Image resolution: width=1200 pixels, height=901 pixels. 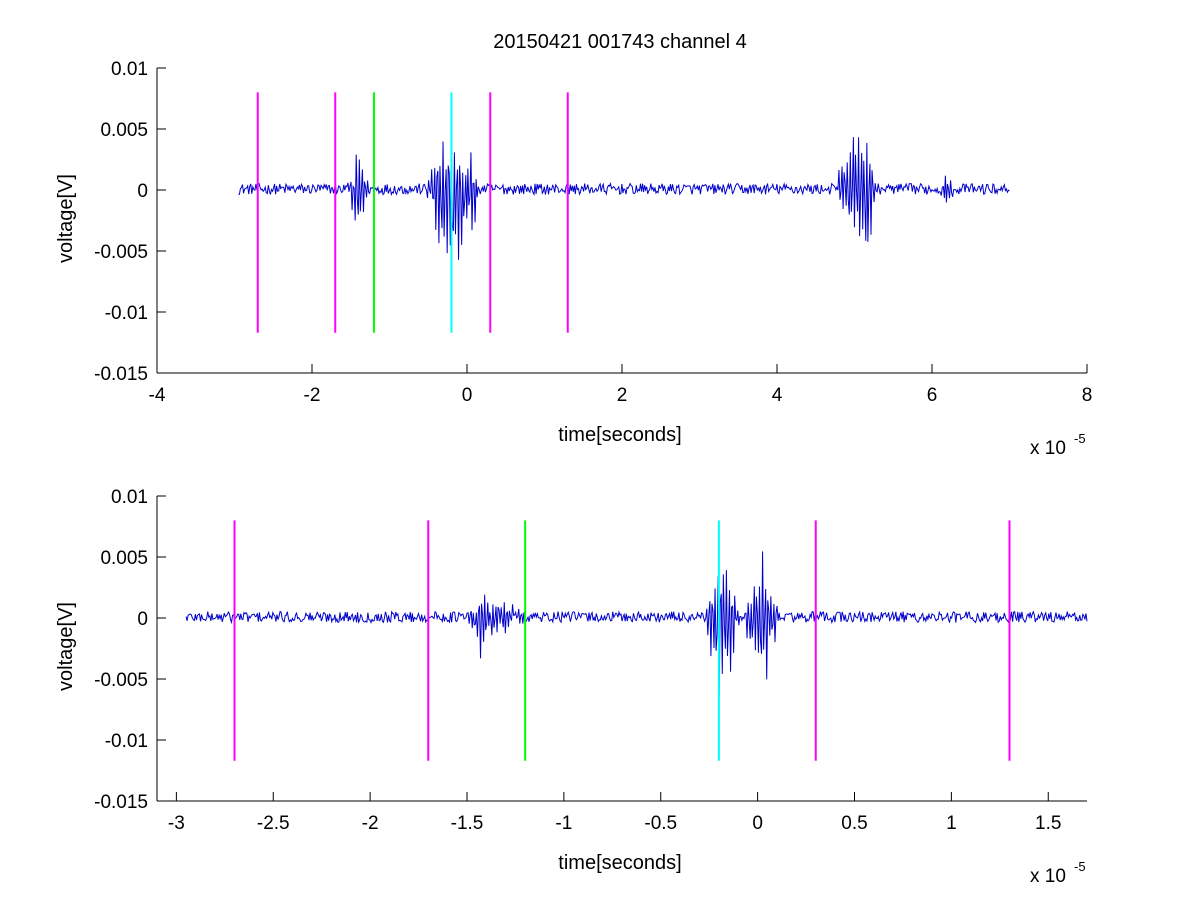 I want to click on x-tick-label: -3, so click(x=176, y=823).